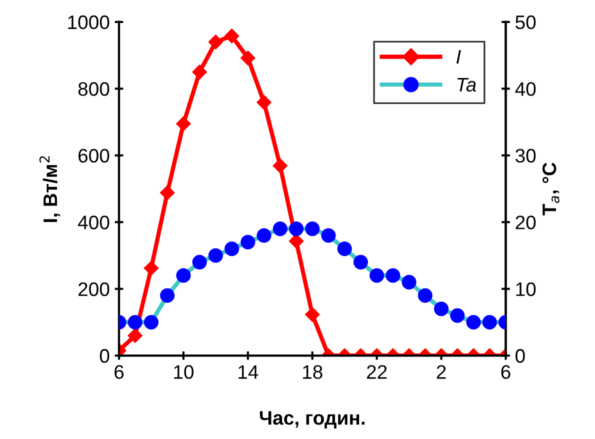  I want to click on legend-label: I, so click(458, 57).